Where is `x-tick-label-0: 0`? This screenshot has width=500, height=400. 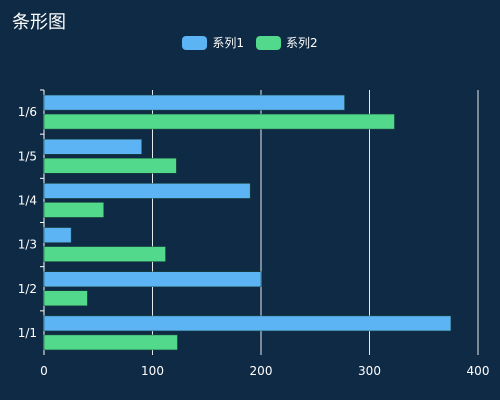
x-tick-label-0: 0 is located at coordinates (44, 371).